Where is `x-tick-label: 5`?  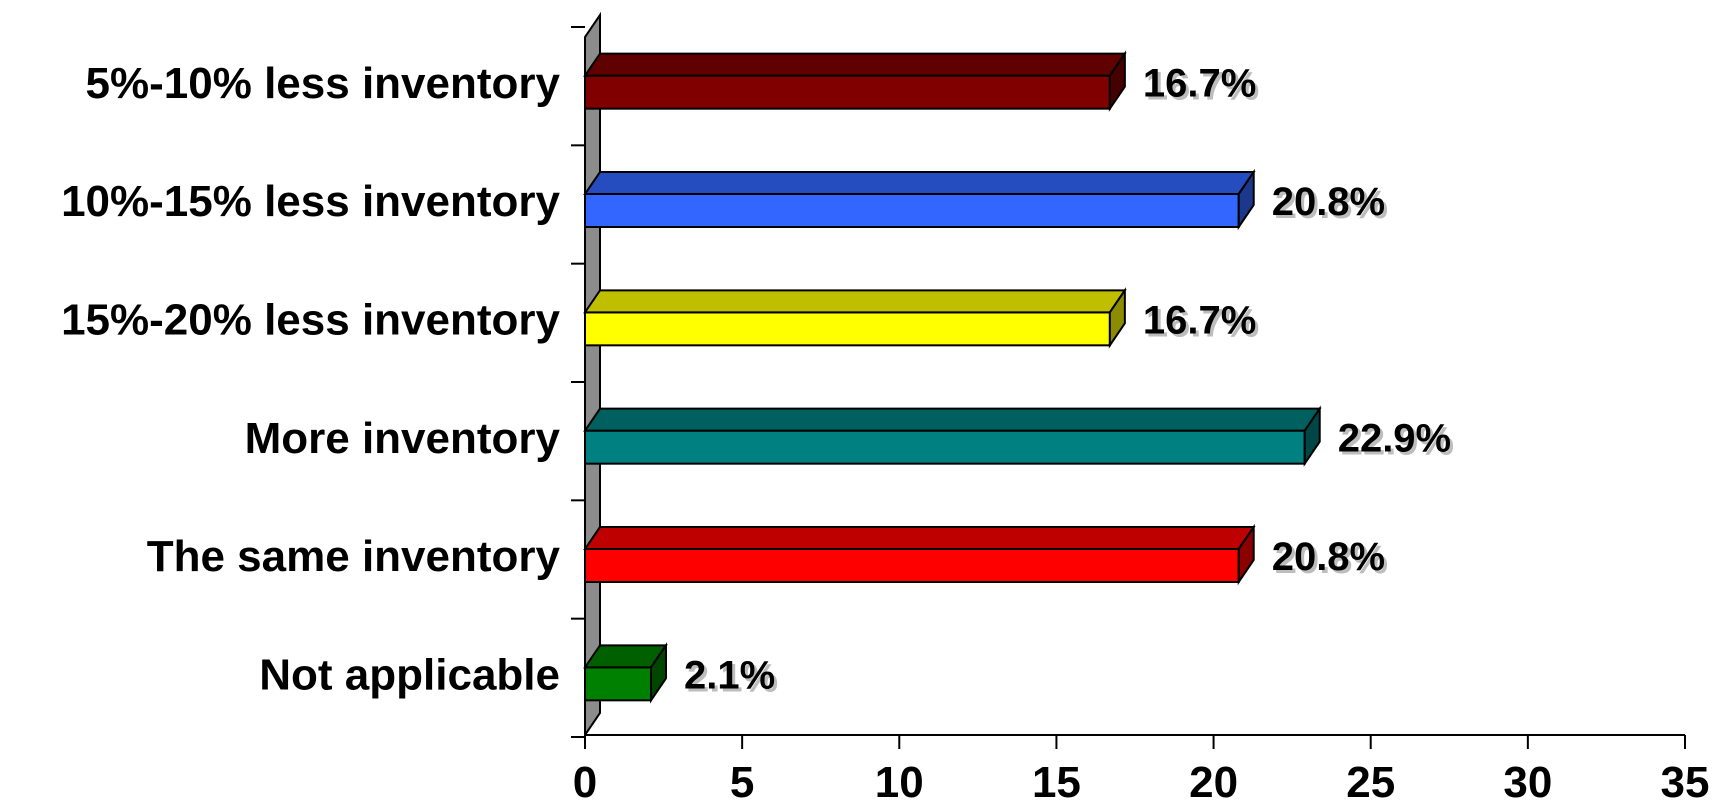
x-tick-label: 5 is located at coordinates (742, 782).